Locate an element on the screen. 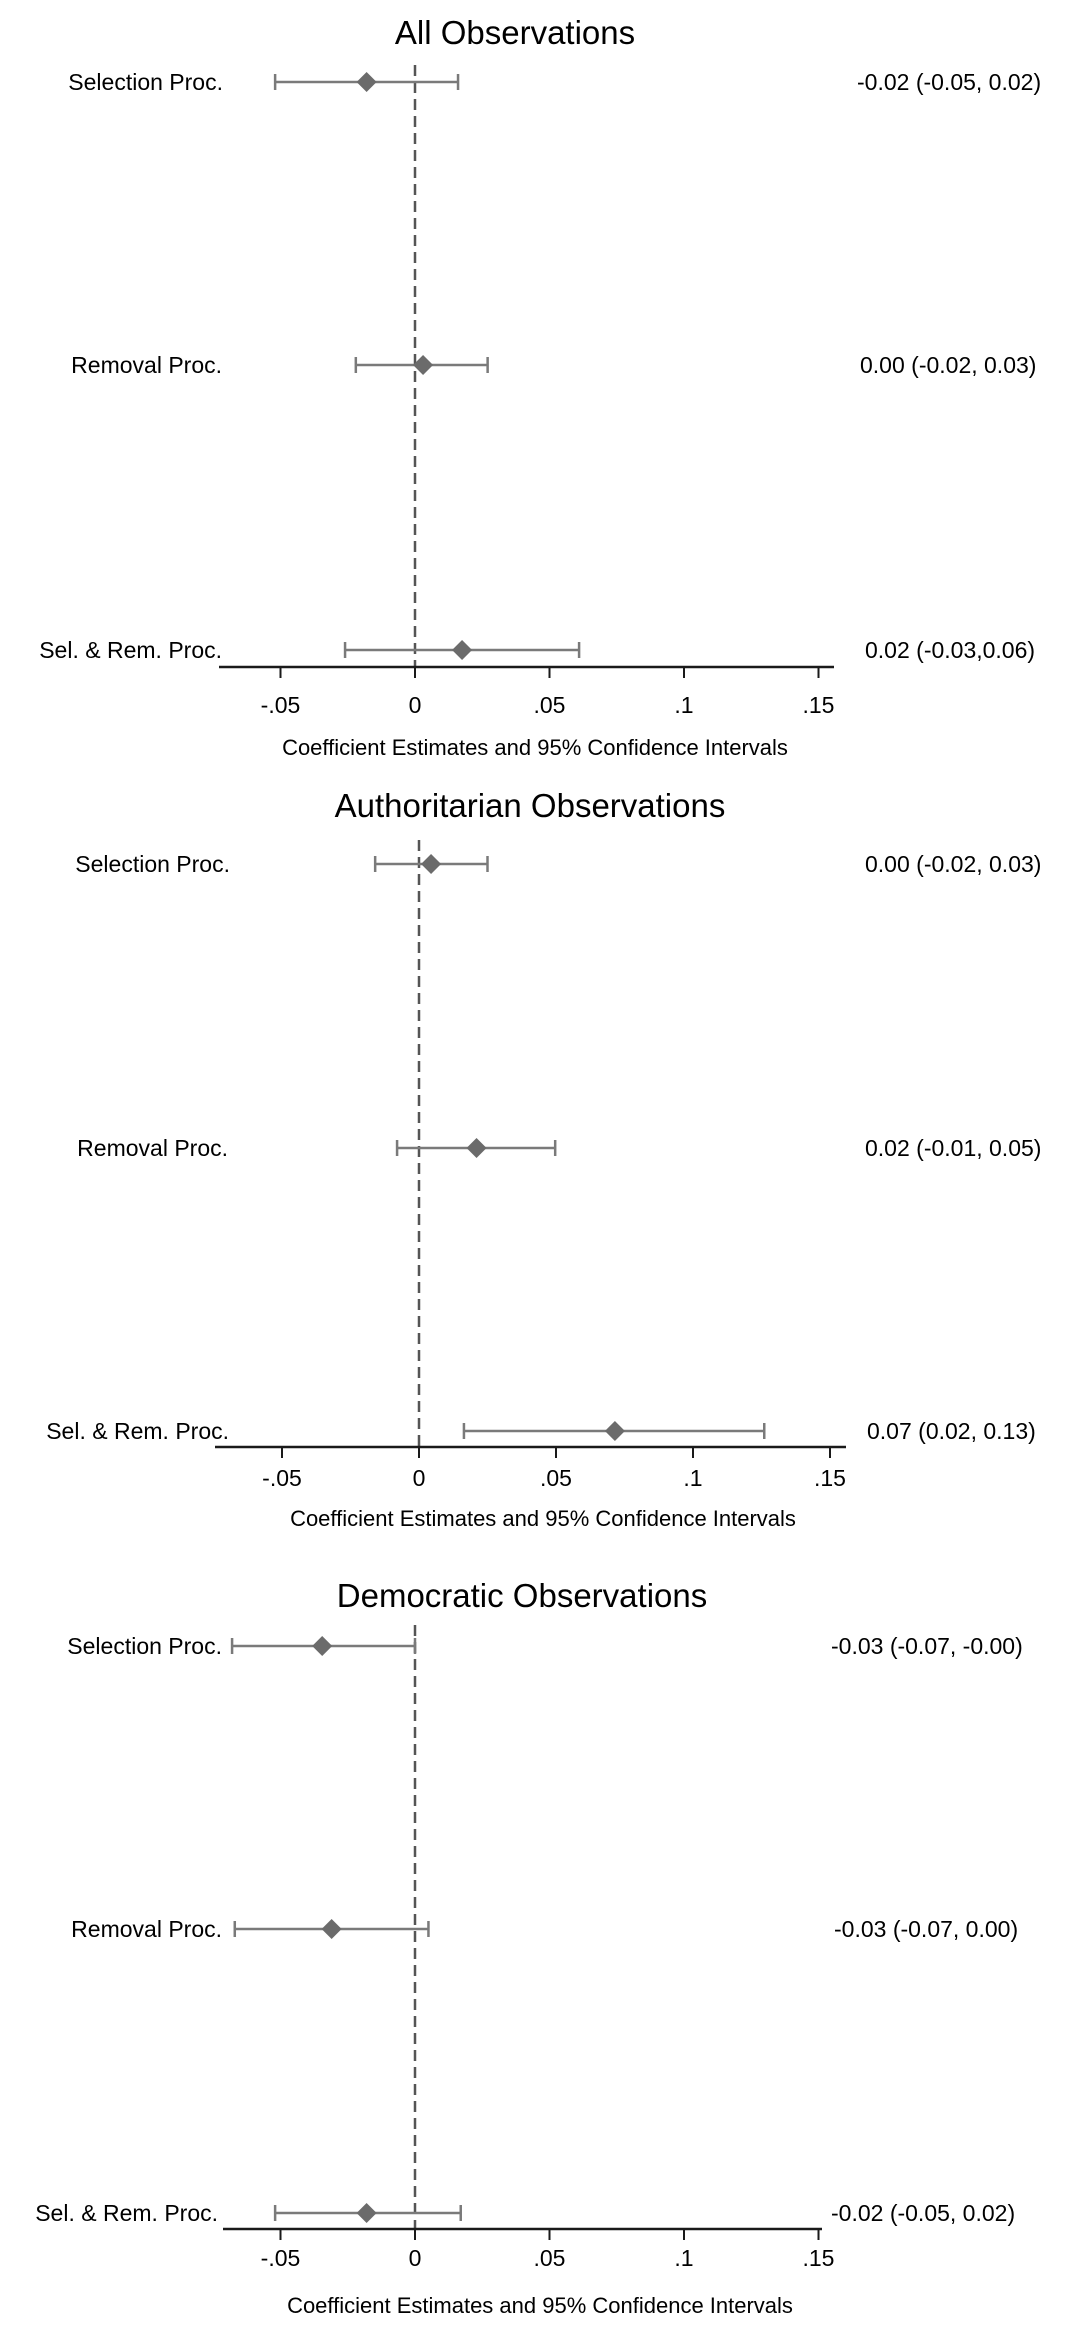 The image size is (1072, 2334). row-removal: Removal Proc. 0.00 (-0.02, 0.03) is located at coordinates (553, 365).